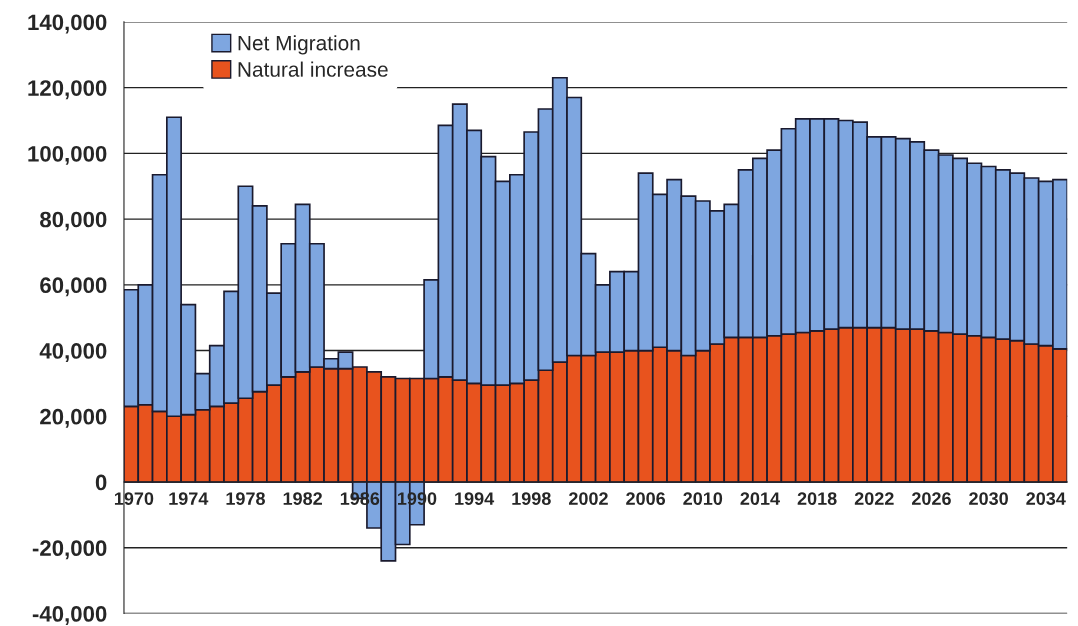  What do you see at coordinates (73, 221) in the screenshot?
I see `y-tick-label: 80,000` at bounding box center [73, 221].